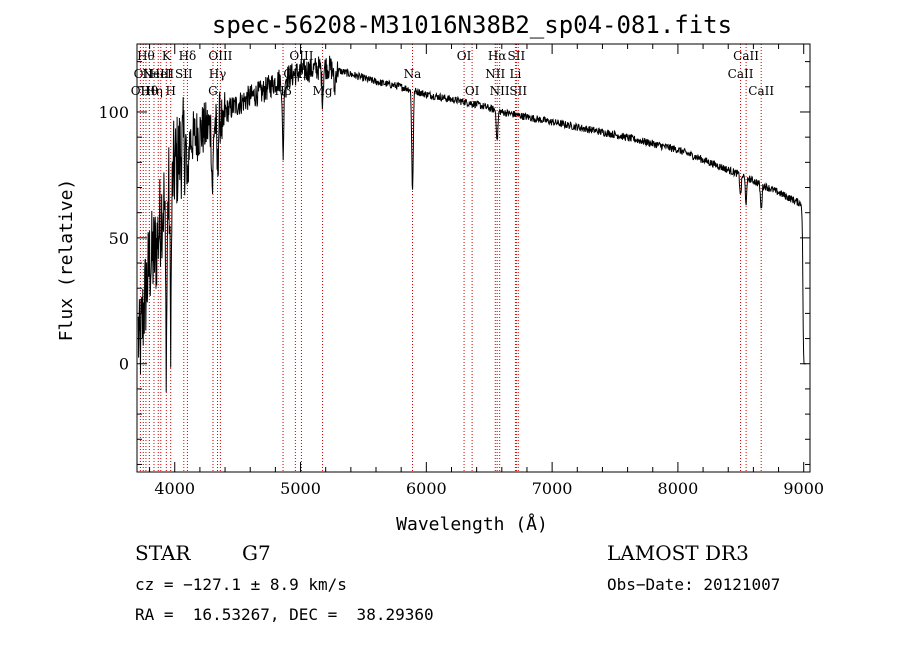  I want to click on x-tick-label: 4000, so click(174, 488).